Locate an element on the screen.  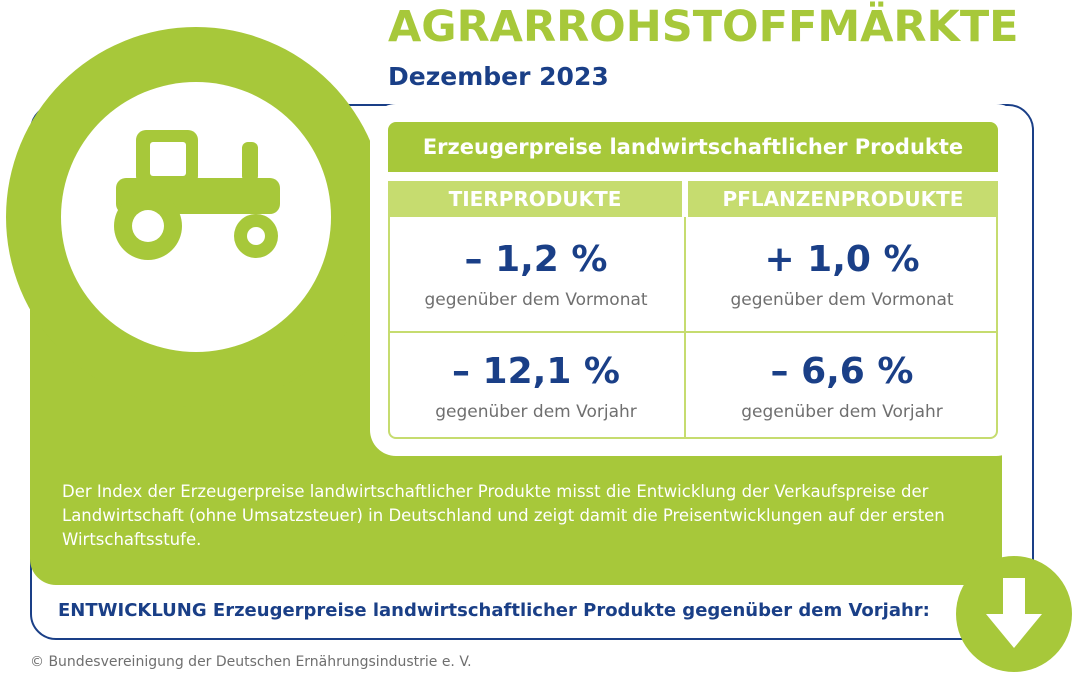
table-cell: – 12,1 % gegenüber dem Vorjahr is located at coordinates (536, 388).